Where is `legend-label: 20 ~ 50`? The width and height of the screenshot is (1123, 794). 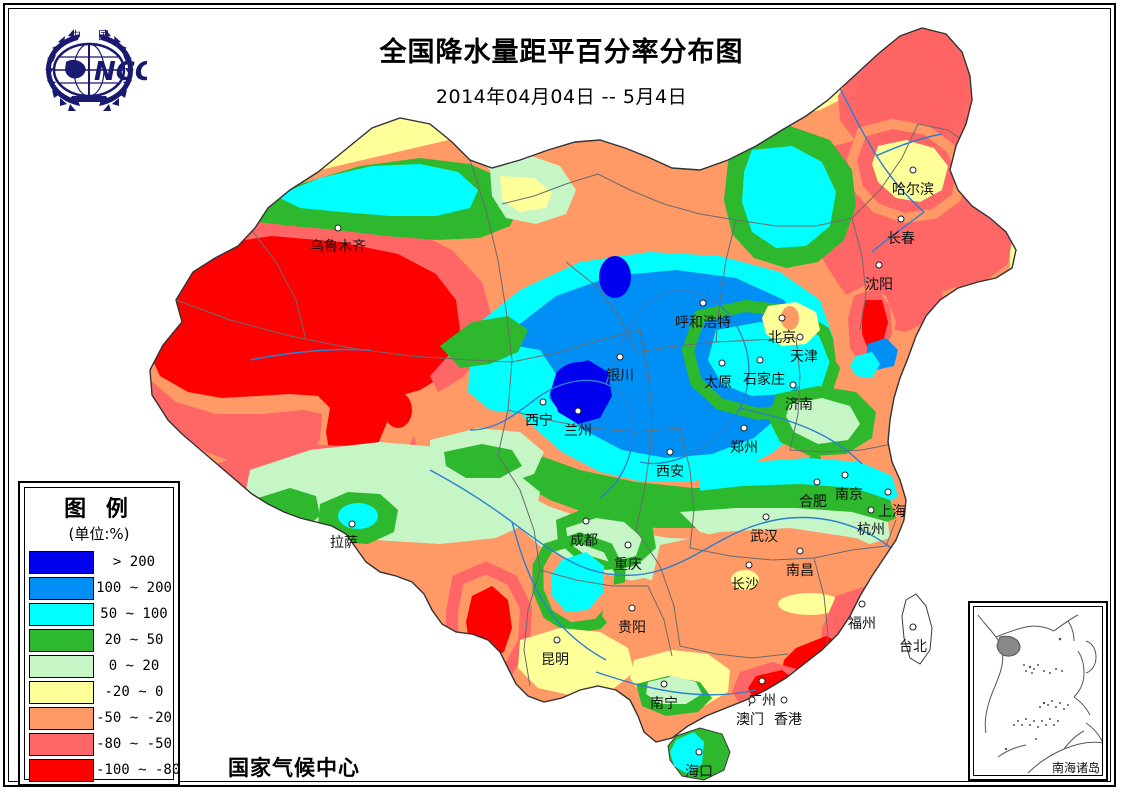 legend-label: 20 ~ 50 is located at coordinates (134, 640).